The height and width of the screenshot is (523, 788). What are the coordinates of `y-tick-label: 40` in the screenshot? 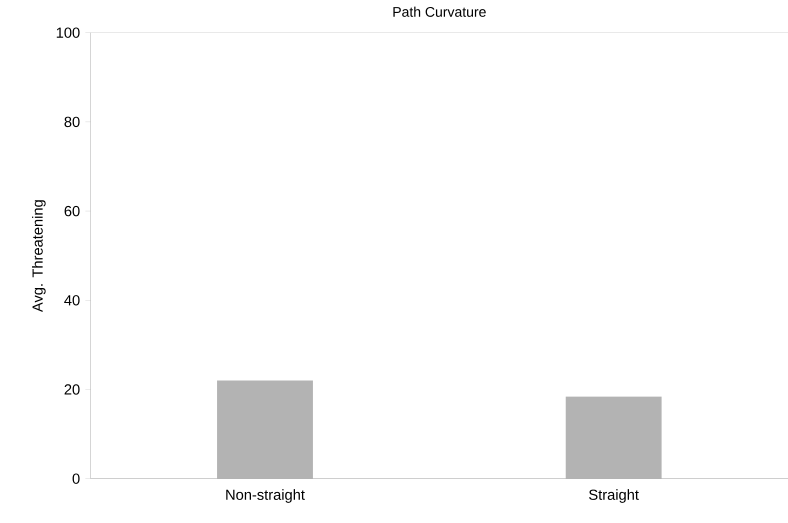 It's located at (72, 300).